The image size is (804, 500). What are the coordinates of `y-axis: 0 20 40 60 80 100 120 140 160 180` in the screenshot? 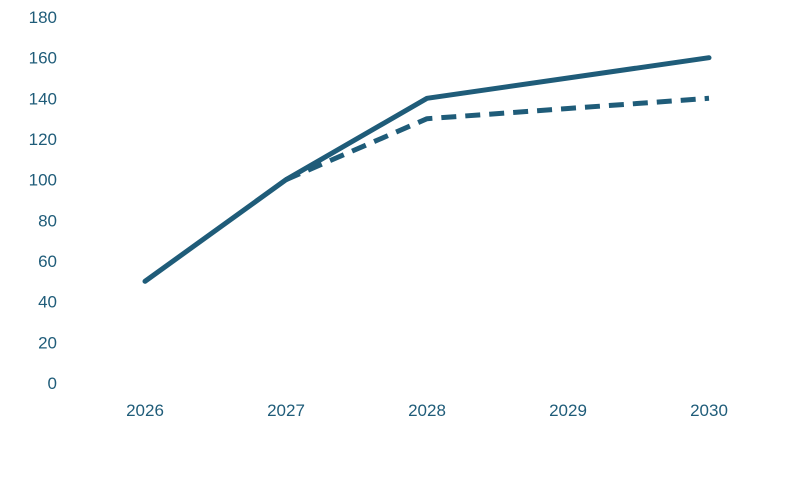 It's located at (43, 200).